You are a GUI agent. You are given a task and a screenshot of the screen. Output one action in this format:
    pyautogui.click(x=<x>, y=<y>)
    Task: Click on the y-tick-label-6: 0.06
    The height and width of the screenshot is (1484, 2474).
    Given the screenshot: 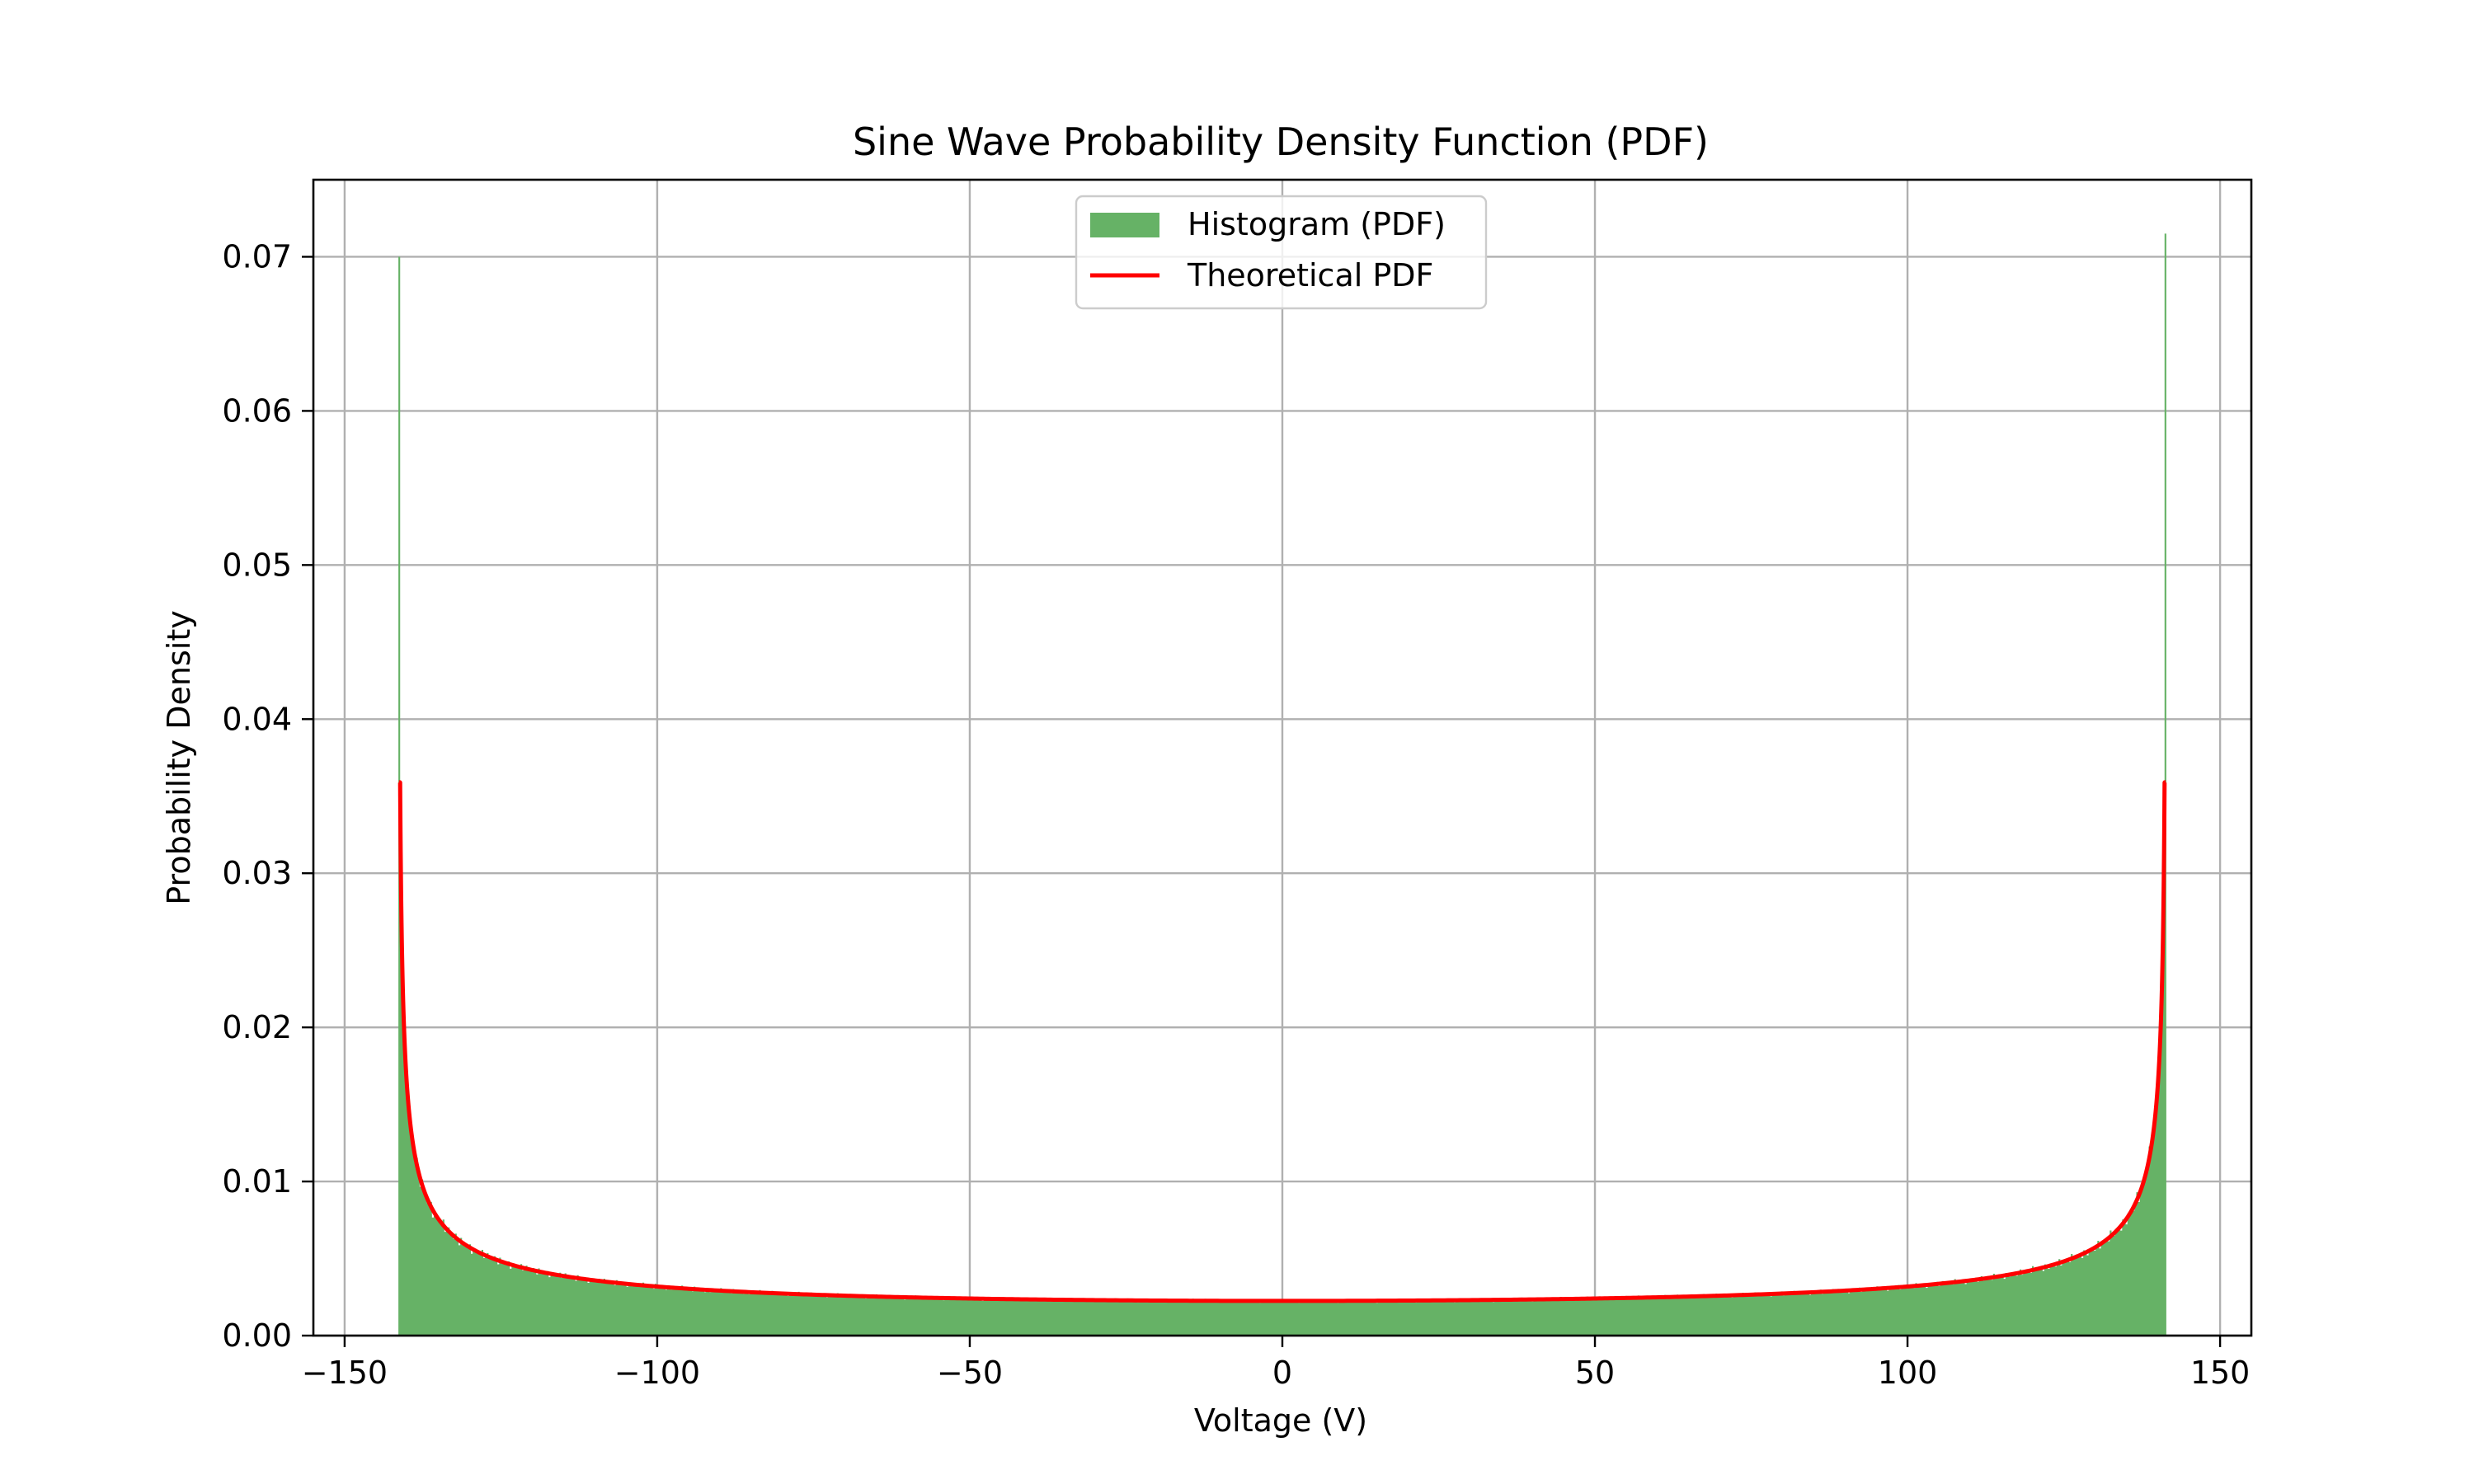 What is the action you would take?
    pyautogui.click(x=257, y=410)
    